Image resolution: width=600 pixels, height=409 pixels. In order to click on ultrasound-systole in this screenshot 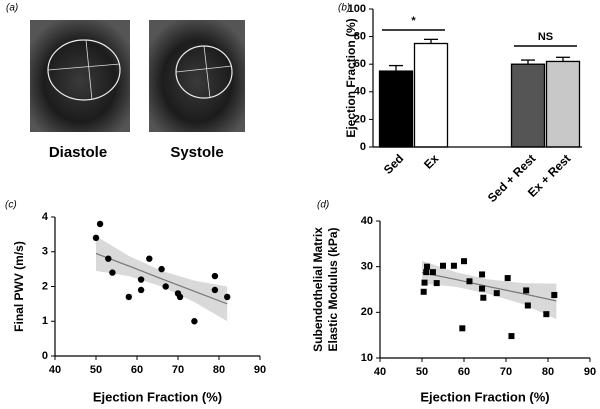, I will do `click(197, 76)`.